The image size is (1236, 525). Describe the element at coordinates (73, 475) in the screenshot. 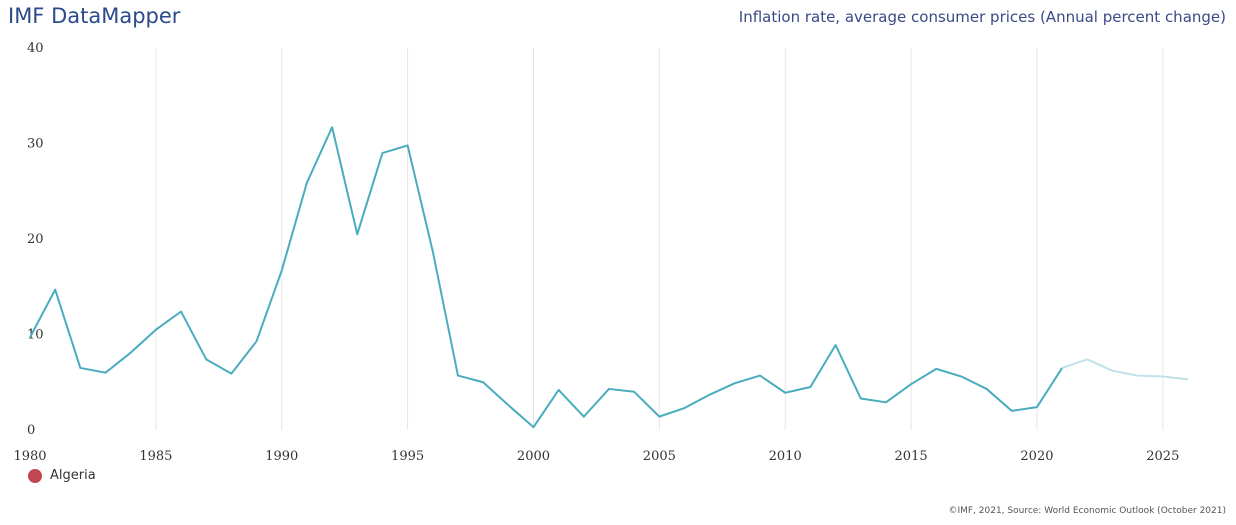

I see `legend-label-algeria: Algeria` at that location.